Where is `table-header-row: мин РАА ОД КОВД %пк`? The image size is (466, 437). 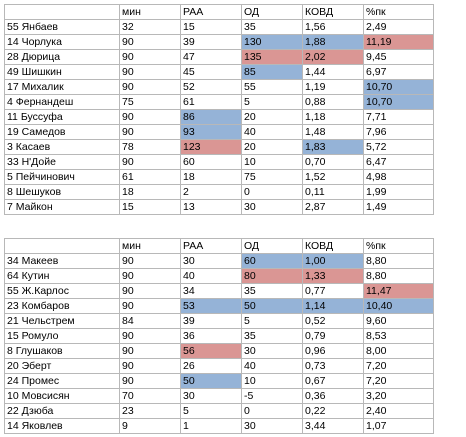 table-header-row: мин РАА ОД КОВД %пк is located at coordinates (219, 12).